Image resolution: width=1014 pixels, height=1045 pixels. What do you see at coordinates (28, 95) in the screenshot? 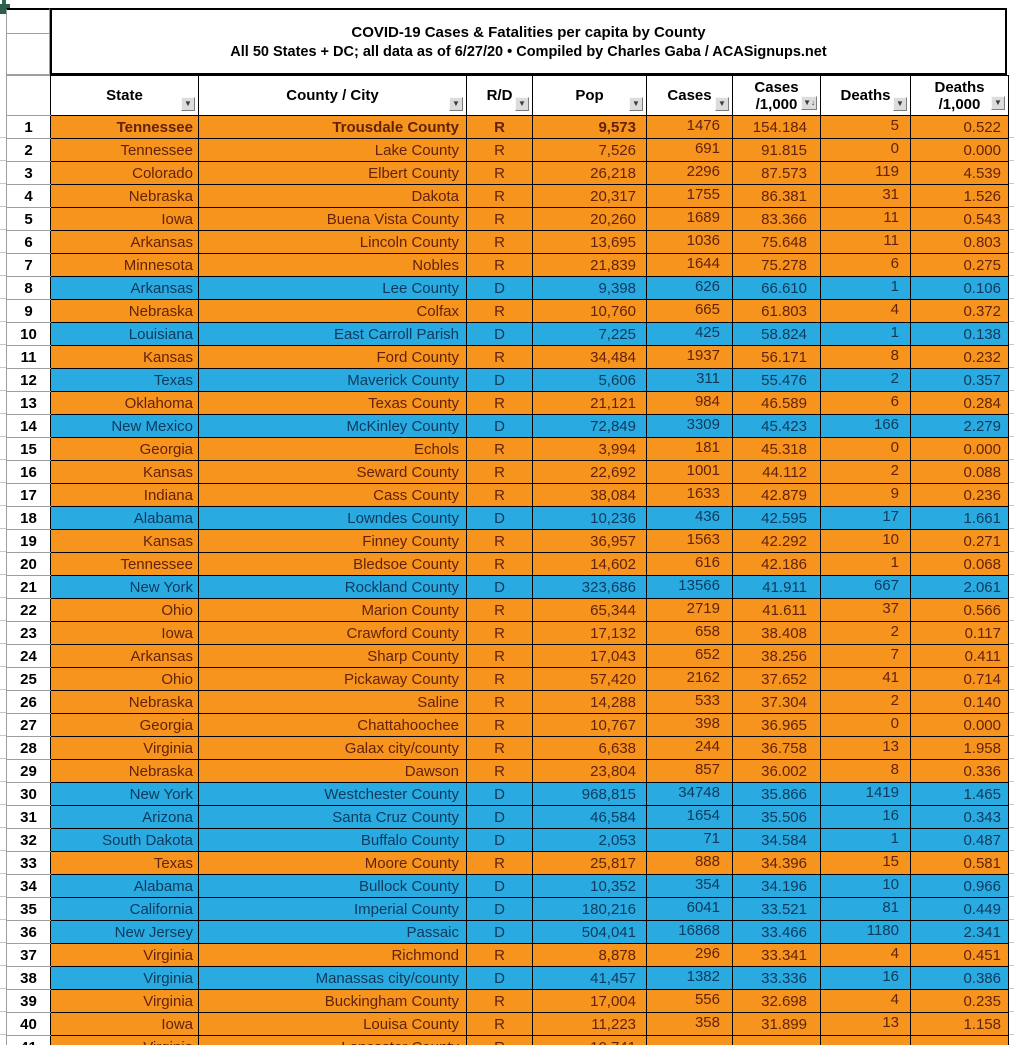
I see `row-number-column-header` at bounding box center [28, 95].